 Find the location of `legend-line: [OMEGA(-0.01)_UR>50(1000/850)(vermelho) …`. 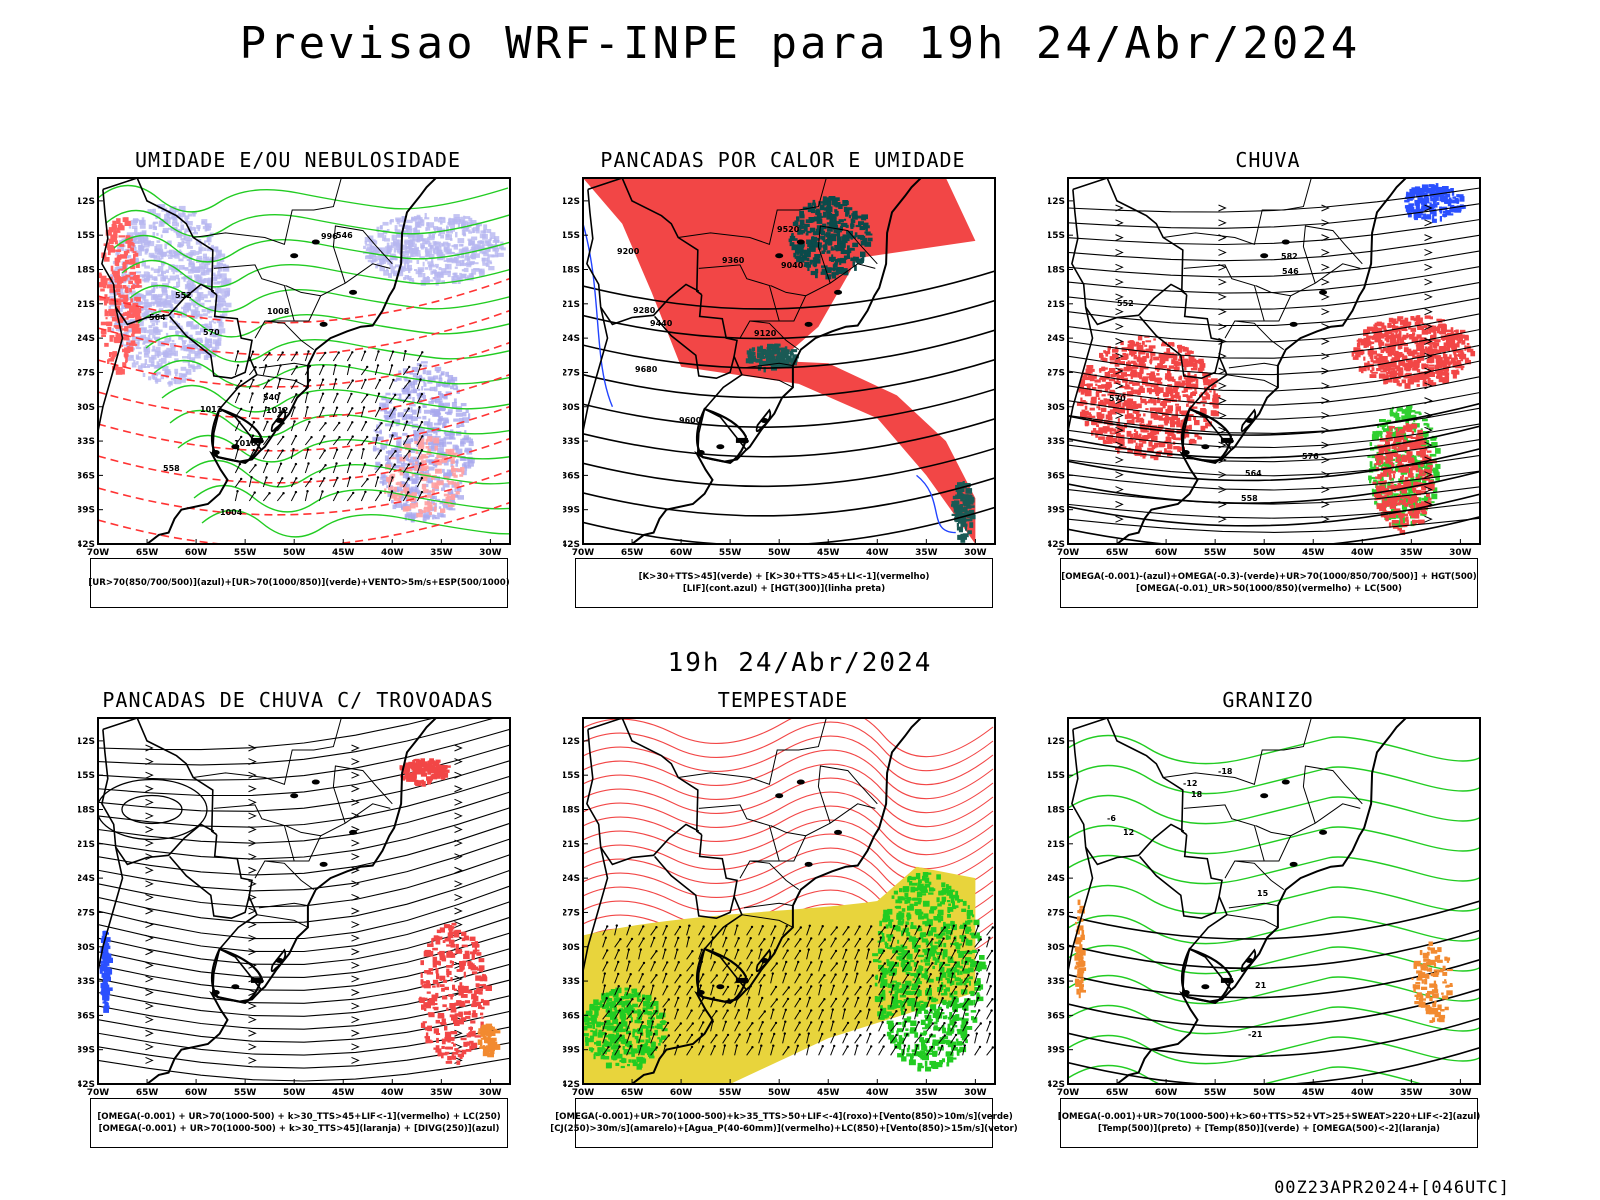

legend-line: [OMEGA(-0.01)_UR>50(1000/850)(vermelho) … is located at coordinates (1269, 589).